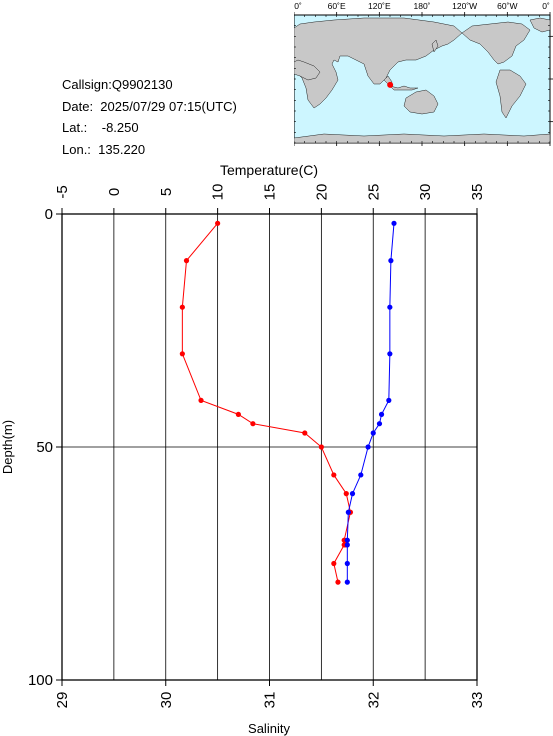 Image resolution: width=553 pixels, height=736 pixels. Describe the element at coordinates (49, 214) in the screenshot. I see `left-axis-tick-label: 0` at that location.